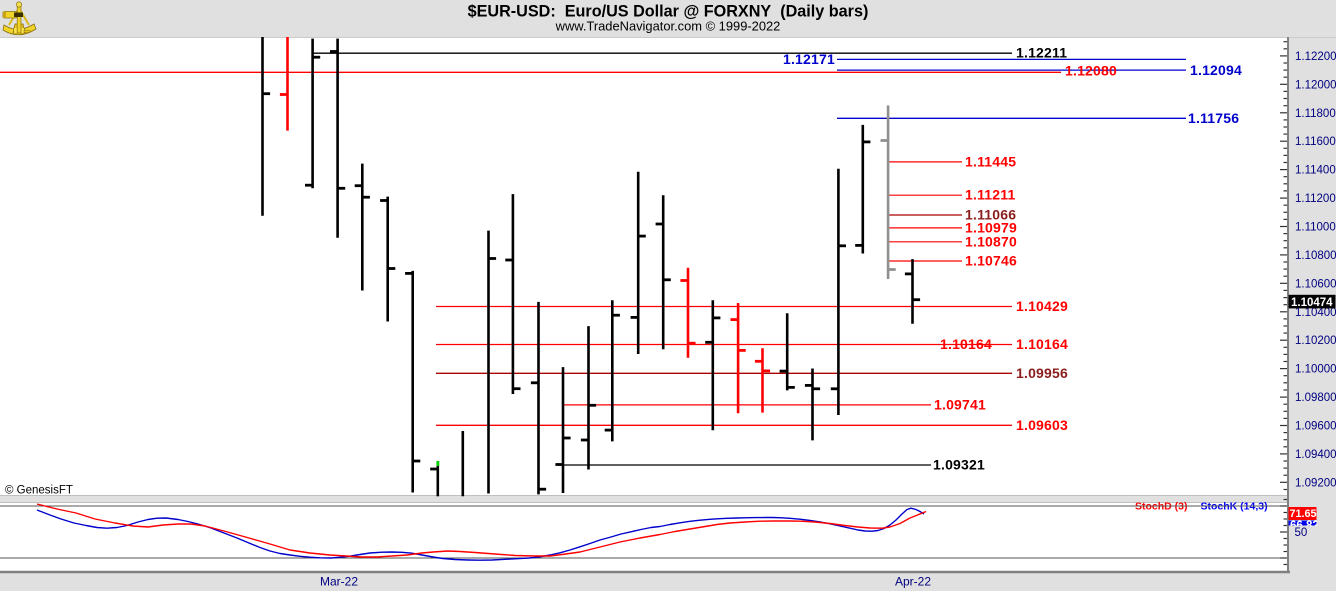 This screenshot has height=596, width=1336. What do you see at coordinates (1315, 85) in the screenshot?
I see `svg-text: 1.12000` at bounding box center [1315, 85].